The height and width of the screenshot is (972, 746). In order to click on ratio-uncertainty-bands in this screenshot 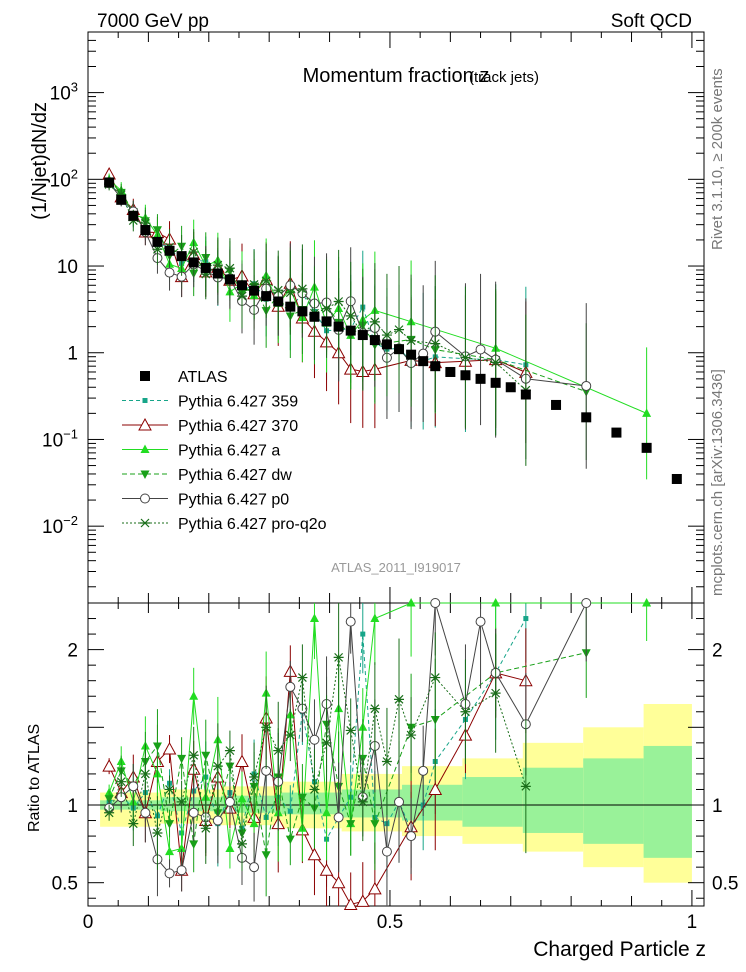, I will do `click(396, 793)`.